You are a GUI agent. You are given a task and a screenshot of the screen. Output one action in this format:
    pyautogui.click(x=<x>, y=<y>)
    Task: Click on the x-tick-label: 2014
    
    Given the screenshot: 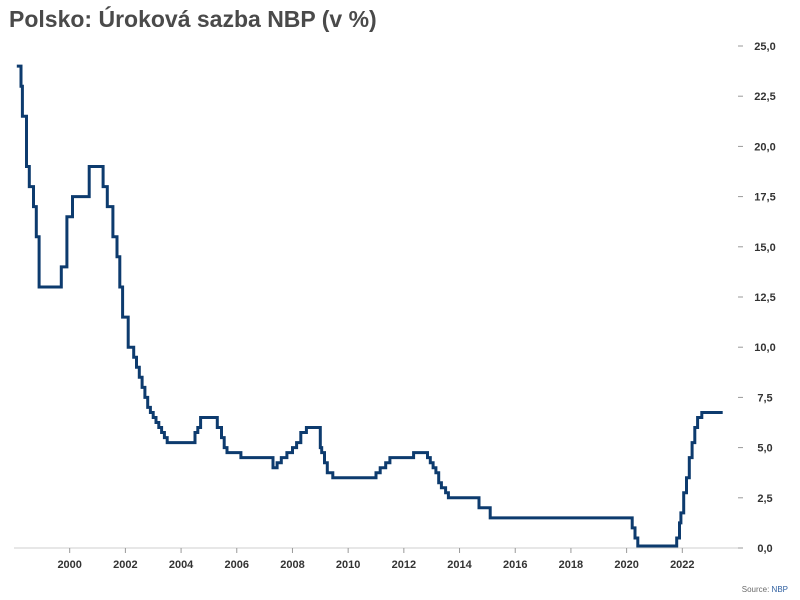 What is the action you would take?
    pyautogui.click(x=459, y=565)
    